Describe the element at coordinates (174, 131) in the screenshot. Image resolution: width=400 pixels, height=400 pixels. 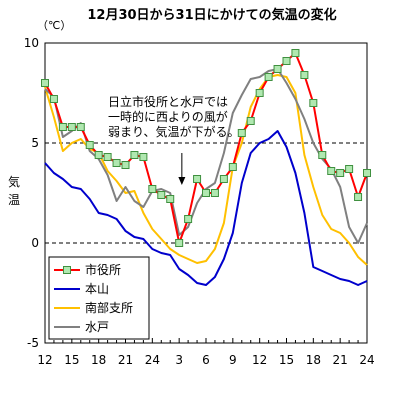
I see `annotation-text-line: 弱まり、気温が下がる。` at that location.